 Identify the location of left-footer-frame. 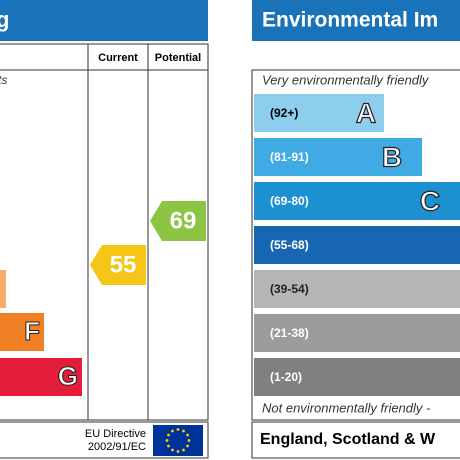
(104, 440).